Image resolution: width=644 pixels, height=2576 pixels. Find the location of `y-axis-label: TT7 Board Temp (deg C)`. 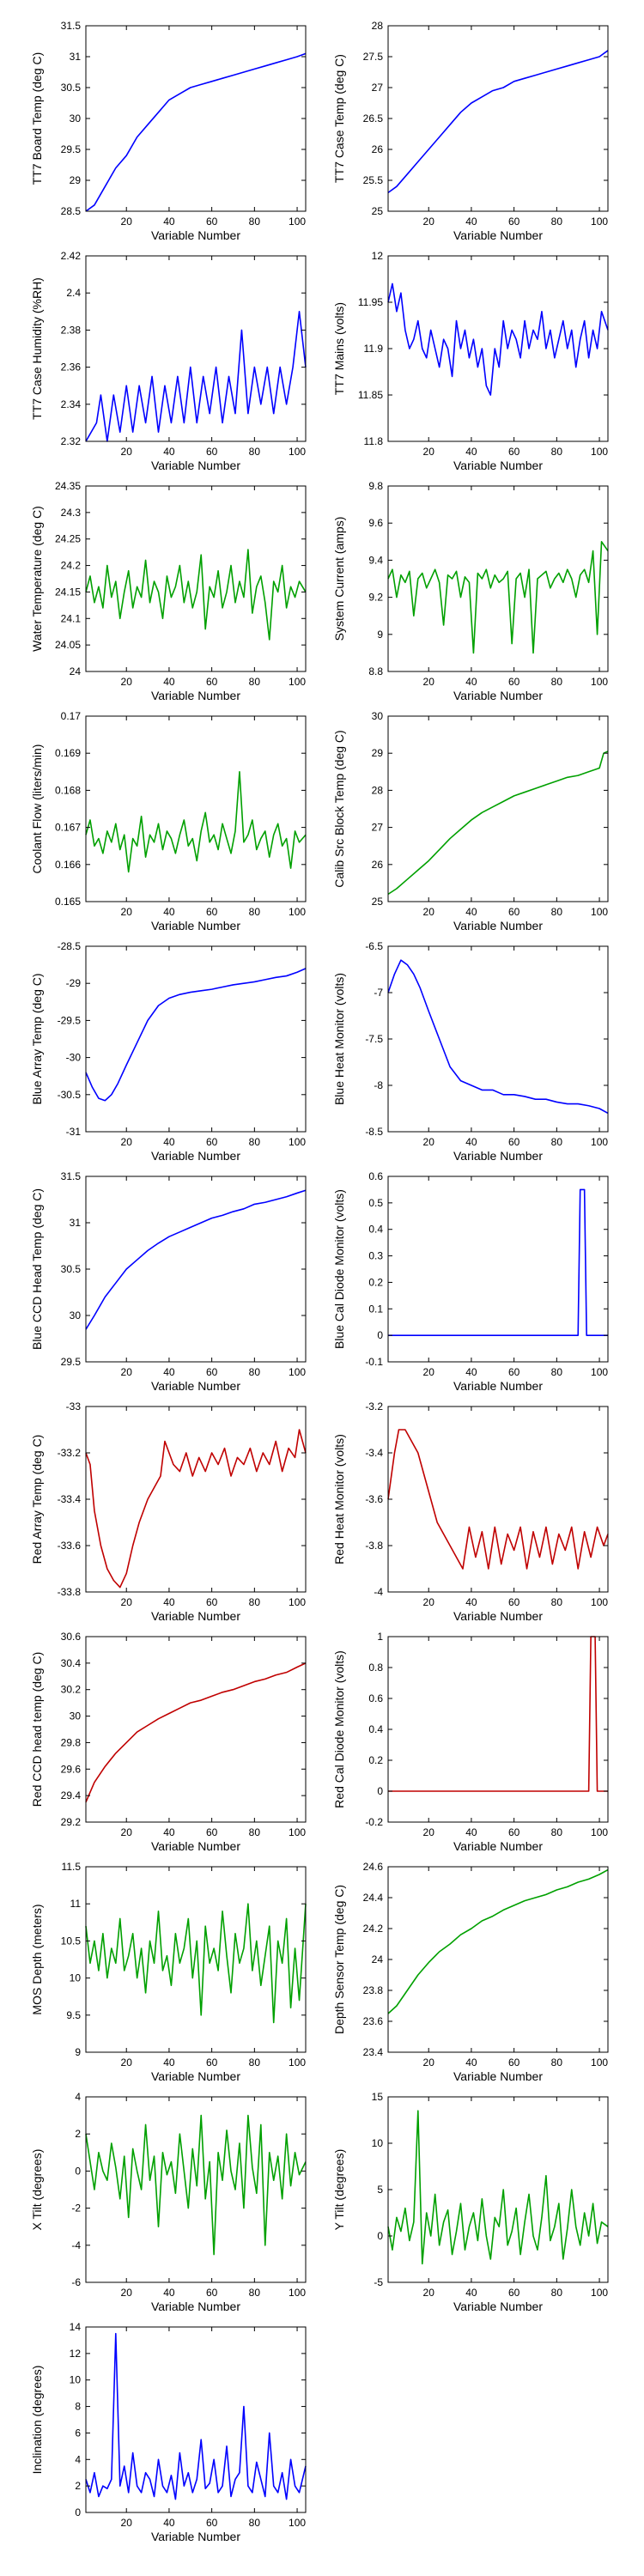

y-axis-label: TT7 Board Temp (deg C) is located at coordinates (37, 118).